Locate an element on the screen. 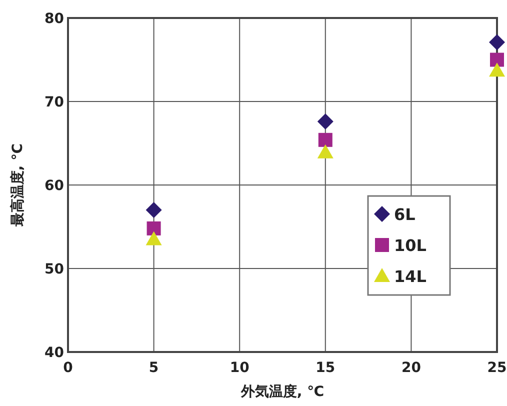 The image size is (507, 406). x-axis-title: 外気温度, ℃ is located at coordinates (282, 391).